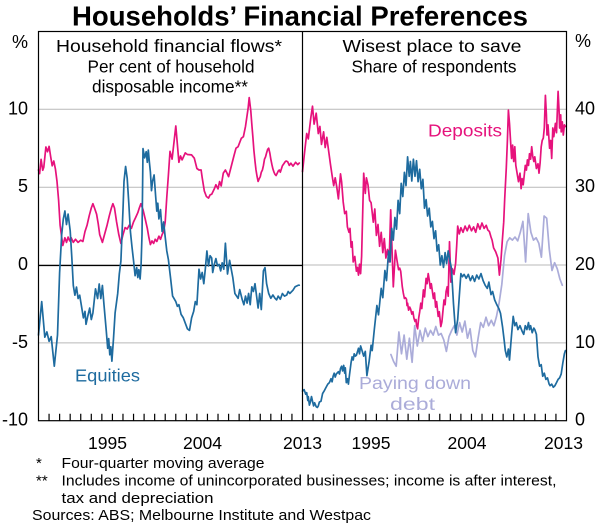  What do you see at coordinates (585, 108) in the screenshot?
I see `svg-text: 40` at bounding box center [585, 108].